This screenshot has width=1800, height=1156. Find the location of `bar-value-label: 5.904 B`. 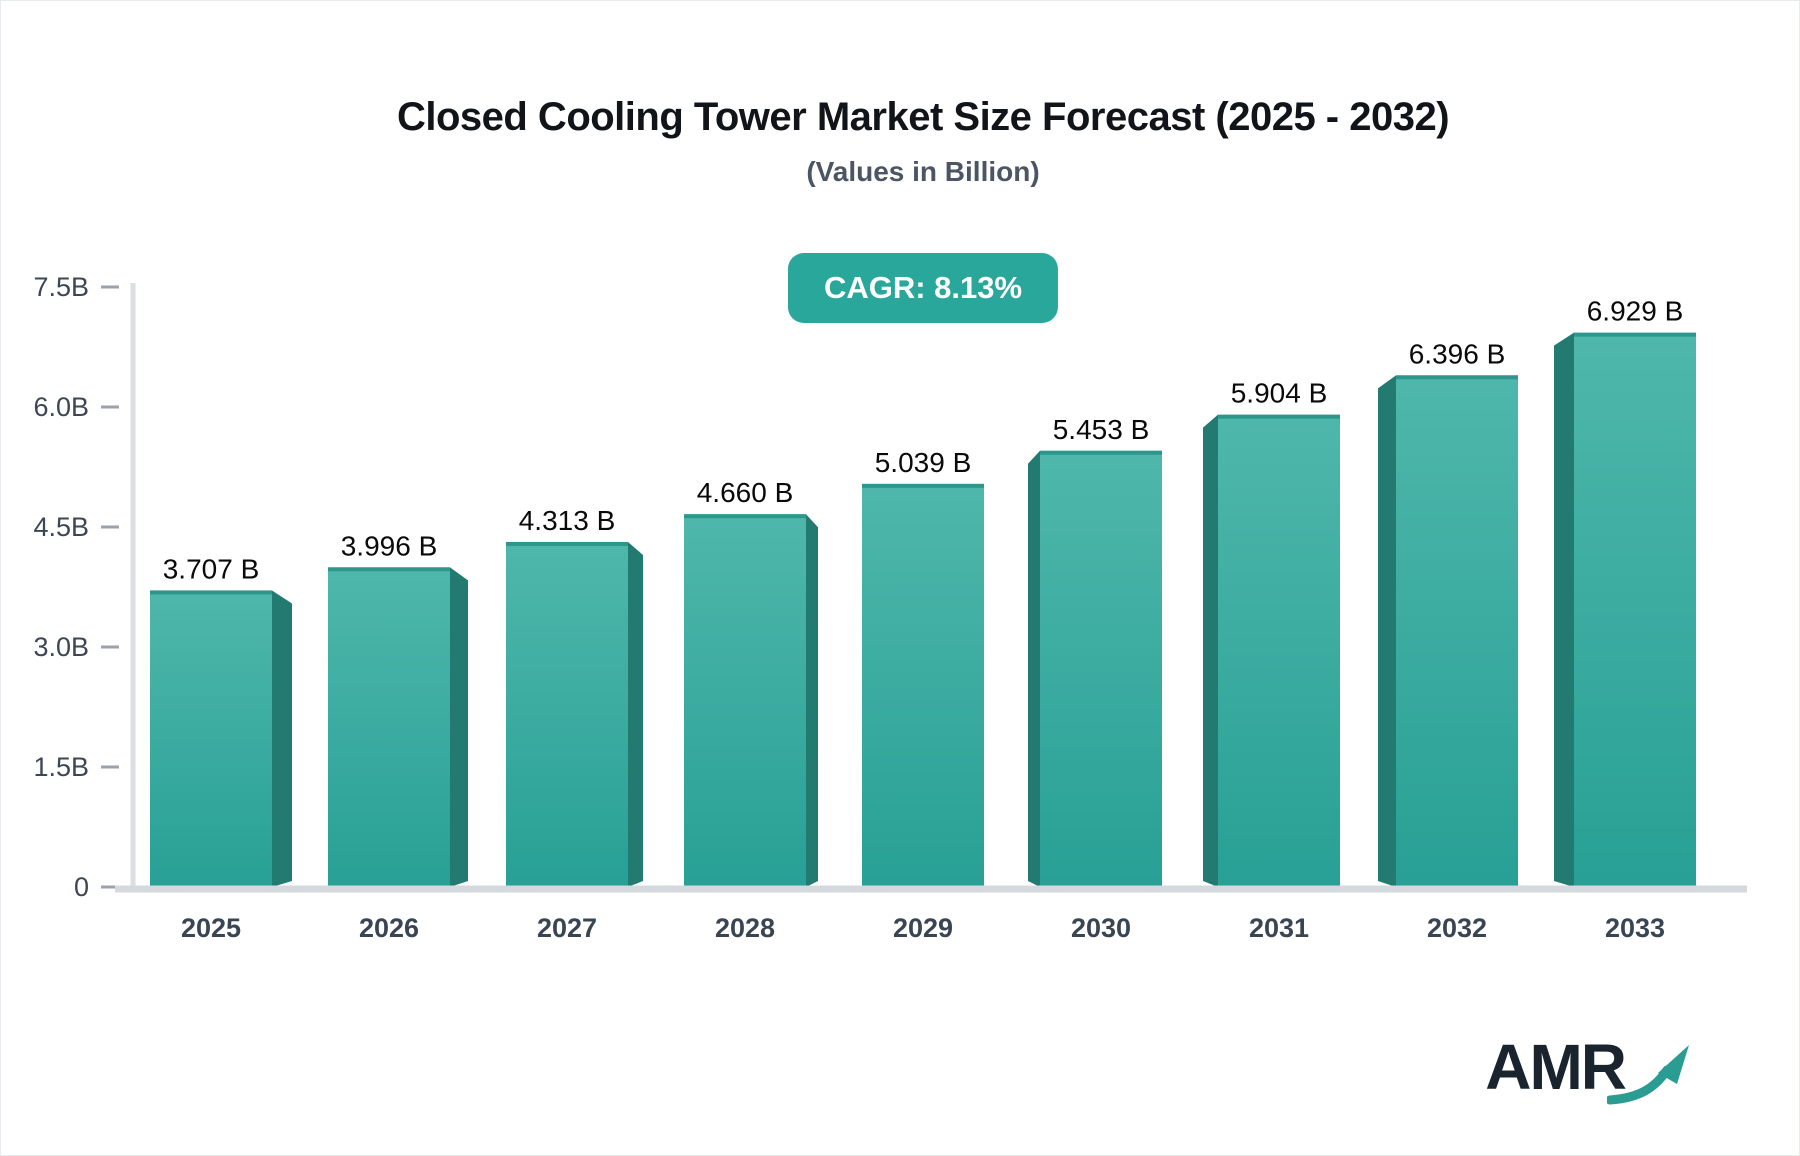

bar-value-label: 5.904 B is located at coordinates (1279, 393).